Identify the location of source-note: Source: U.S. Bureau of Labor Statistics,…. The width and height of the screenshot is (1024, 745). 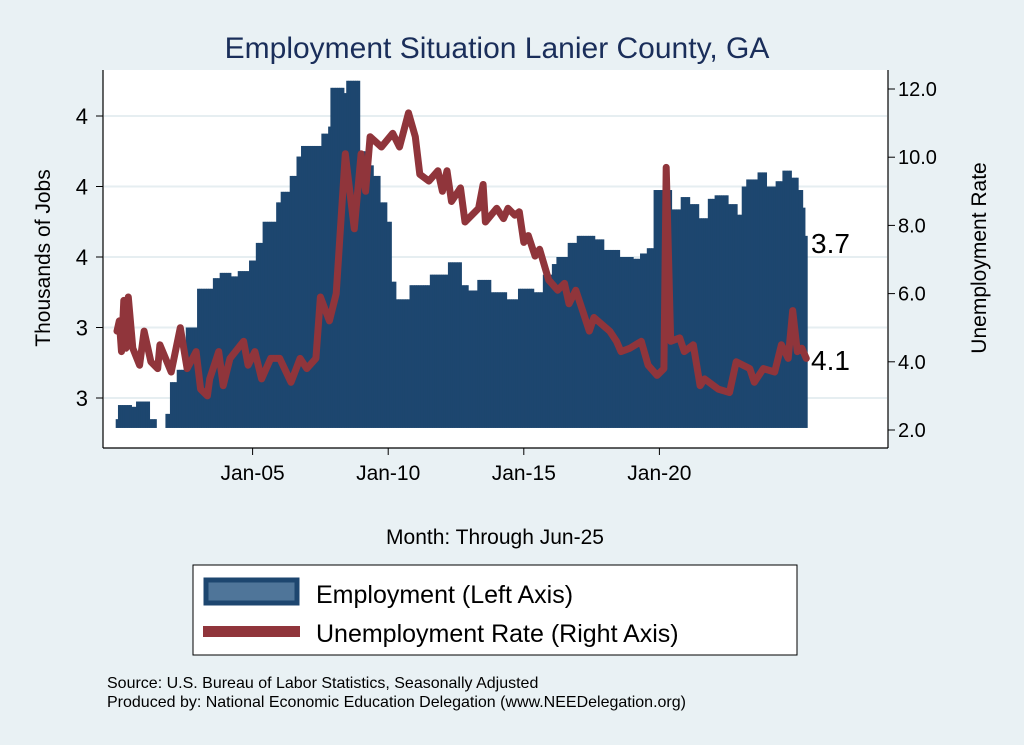
(322, 683).